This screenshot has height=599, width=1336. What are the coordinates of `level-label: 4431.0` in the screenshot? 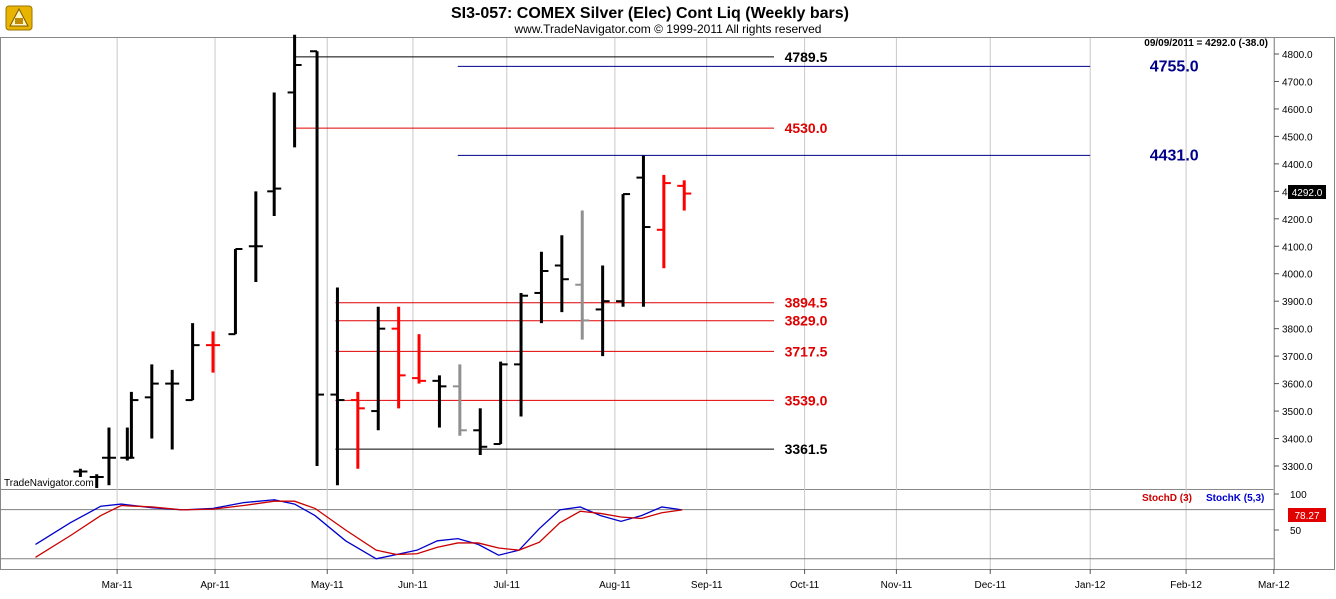 It's located at (1174, 155).